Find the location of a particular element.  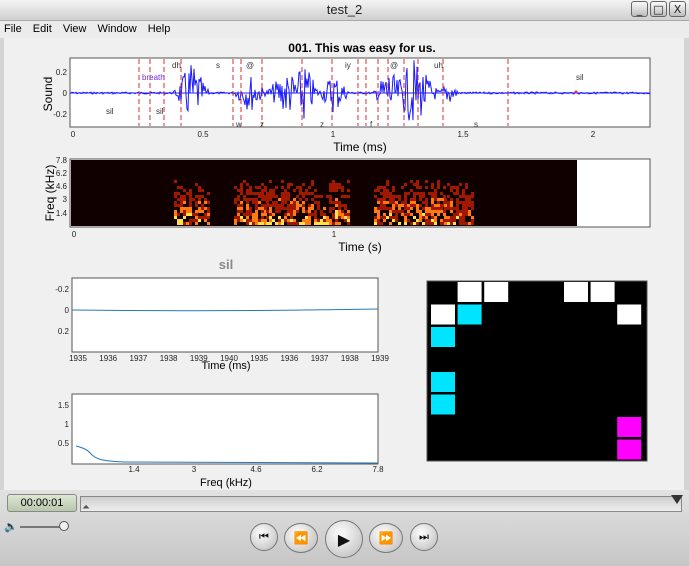

phoneme-label: w is located at coordinates (238, 124).